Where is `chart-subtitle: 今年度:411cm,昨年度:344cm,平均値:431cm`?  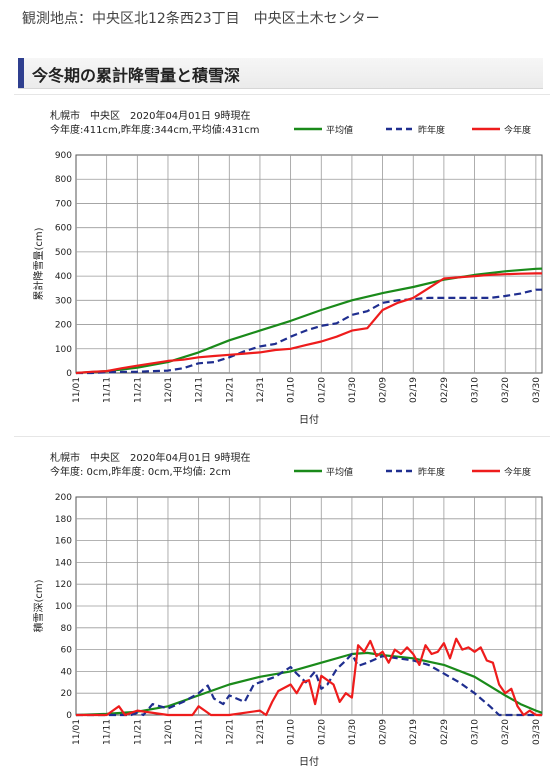 chart-subtitle: 今年度:411cm,昨年度:344cm,平均値:431cm is located at coordinates (154, 129).